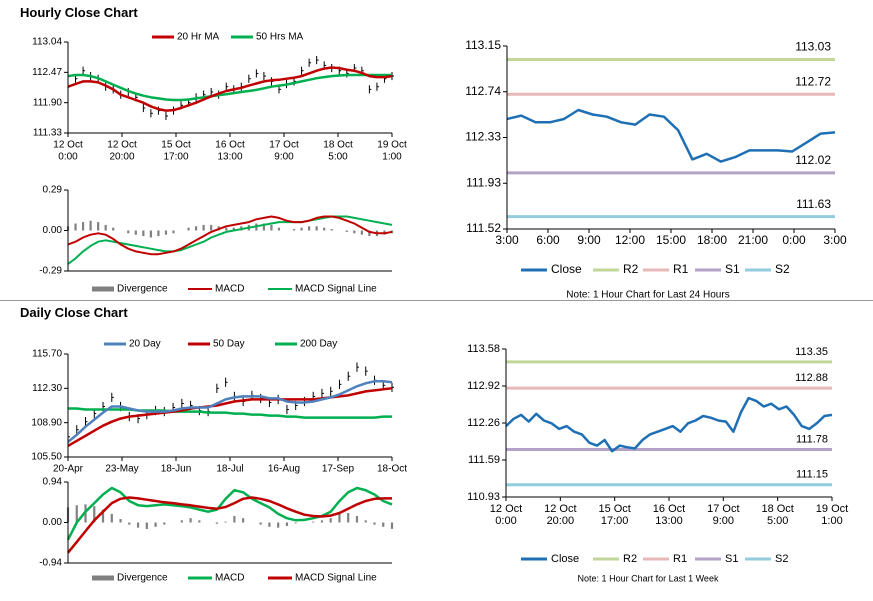 This screenshot has height=601, width=873. What do you see at coordinates (813, 160) in the screenshot?
I see `hourly-24h-level-label-s1: 112.02` at bounding box center [813, 160].